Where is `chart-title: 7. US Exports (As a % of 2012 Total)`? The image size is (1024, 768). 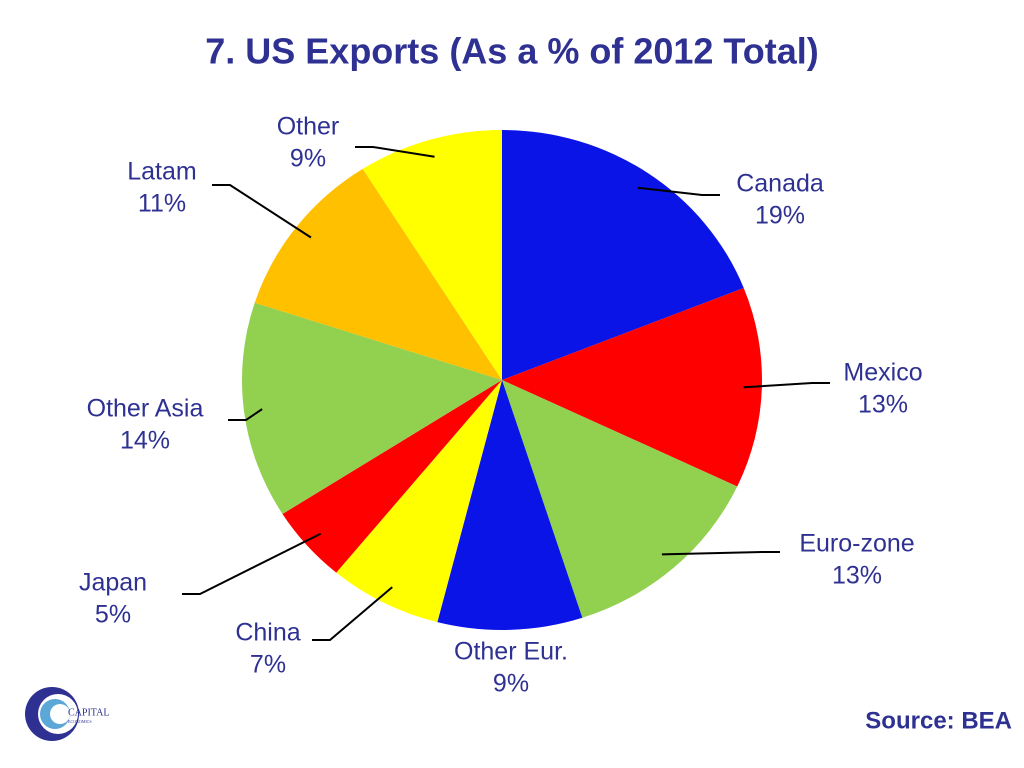
chart-title: 7. US Exports (As a % of 2012 Total) is located at coordinates (512, 51).